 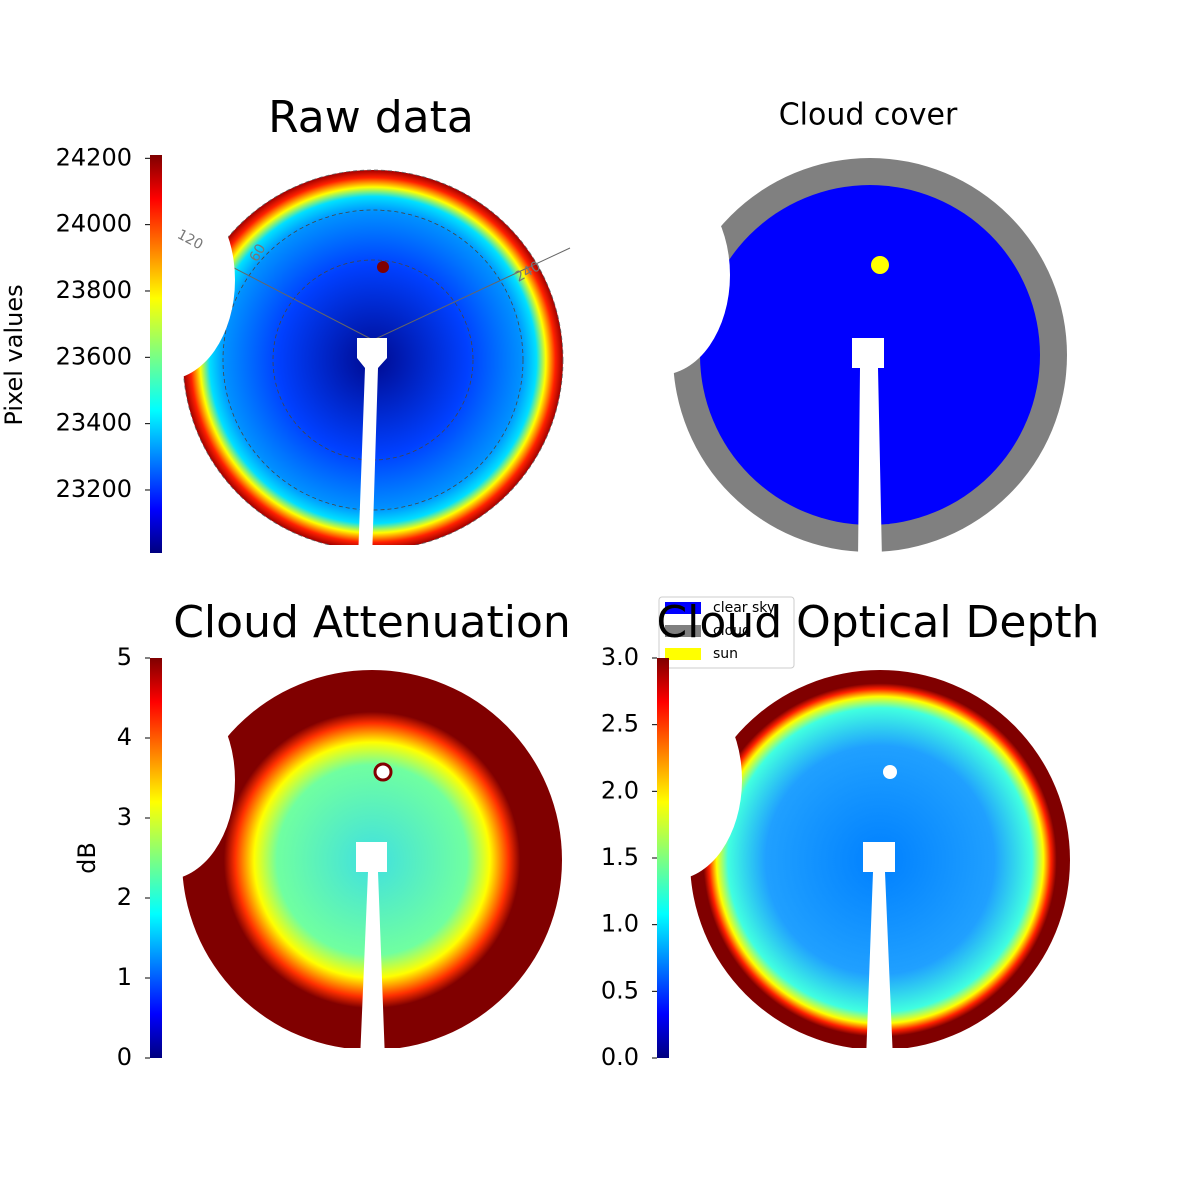 What do you see at coordinates (124, 897) in the screenshot?
I see `colorbar-tick-label: 2` at bounding box center [124, 897].